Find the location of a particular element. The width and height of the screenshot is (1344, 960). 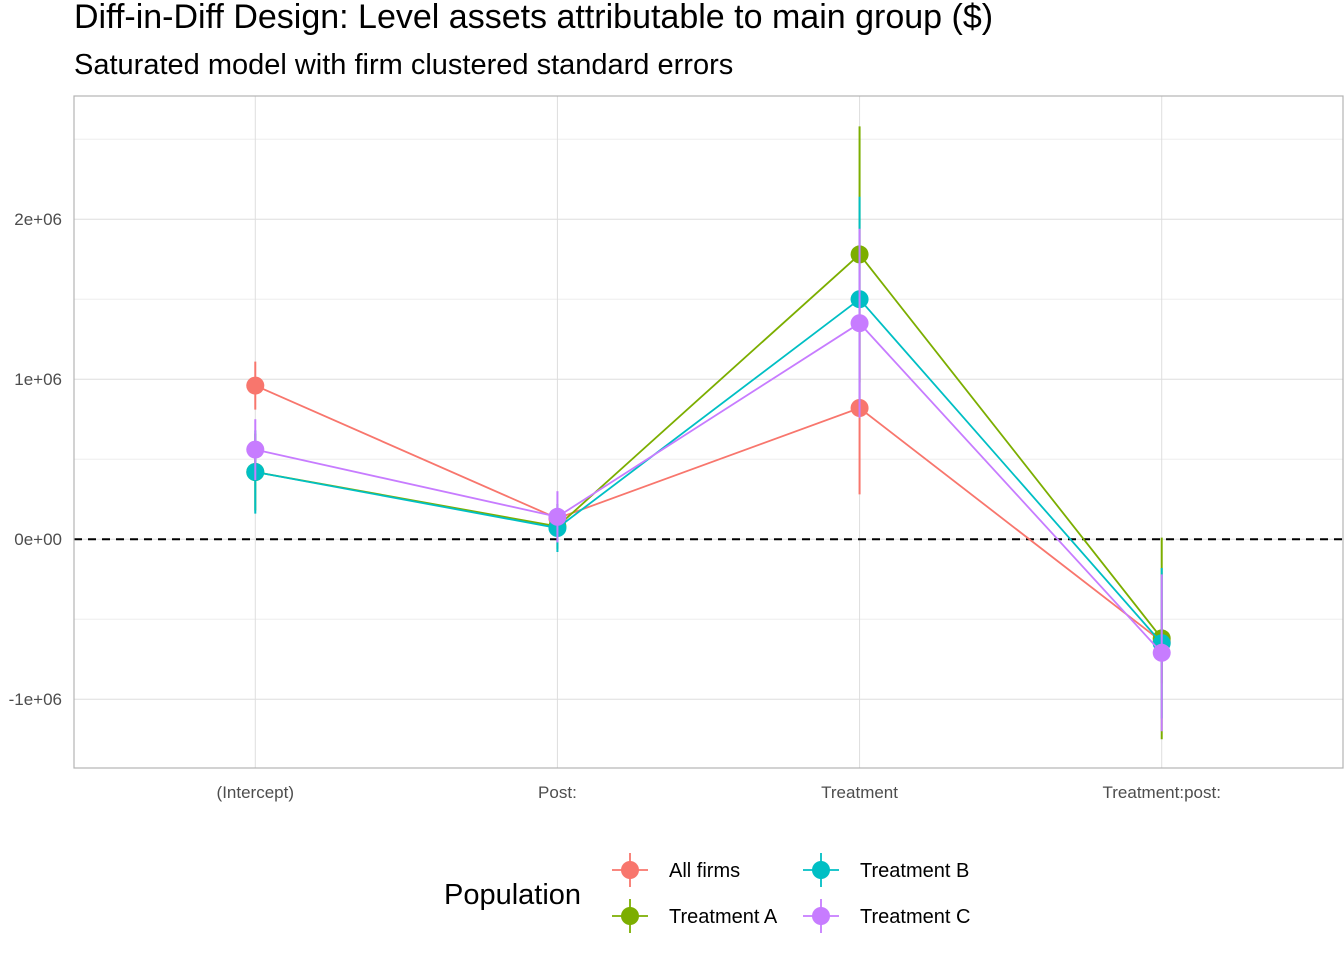

legend-label: Treatment C is located at coordinates (915, 917).